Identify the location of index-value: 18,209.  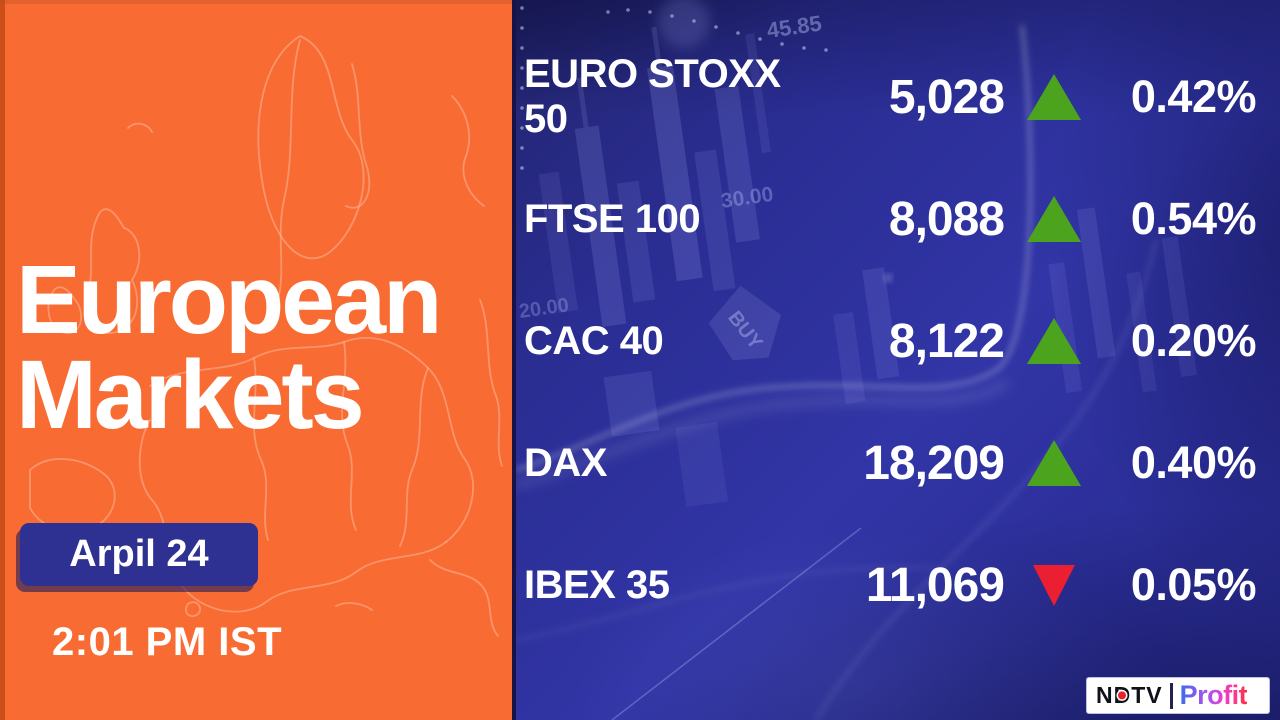
(934, 463).